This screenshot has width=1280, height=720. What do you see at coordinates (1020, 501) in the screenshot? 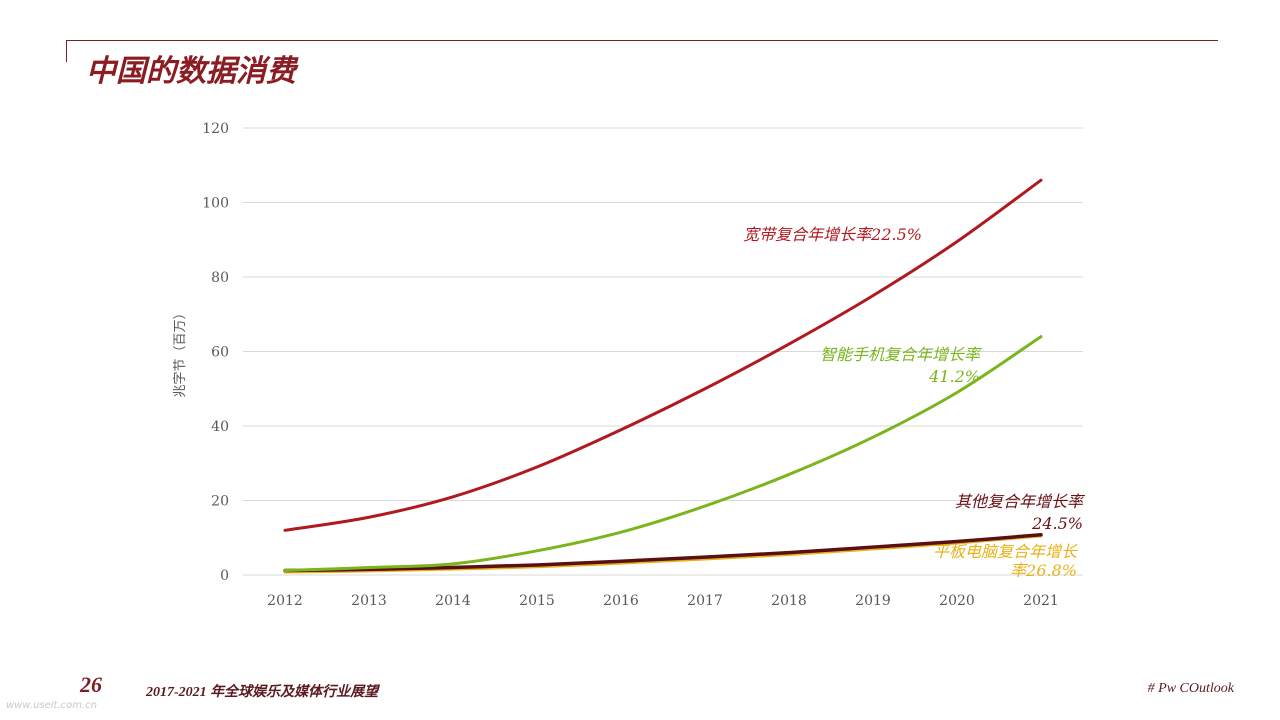
I see `series-label-other-0: 其他复合年增长率` at bounding box center [1020, 501].